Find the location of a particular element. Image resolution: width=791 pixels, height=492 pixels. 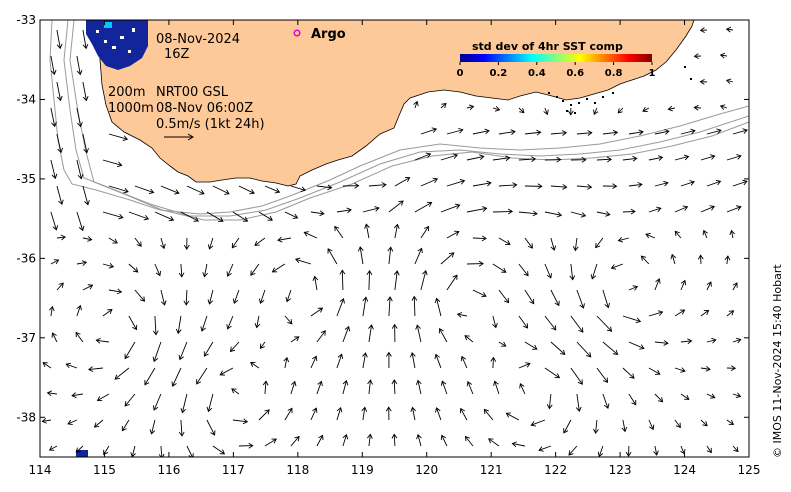

colorbar-tick-label: 0 is located at coordinates (460, 73).